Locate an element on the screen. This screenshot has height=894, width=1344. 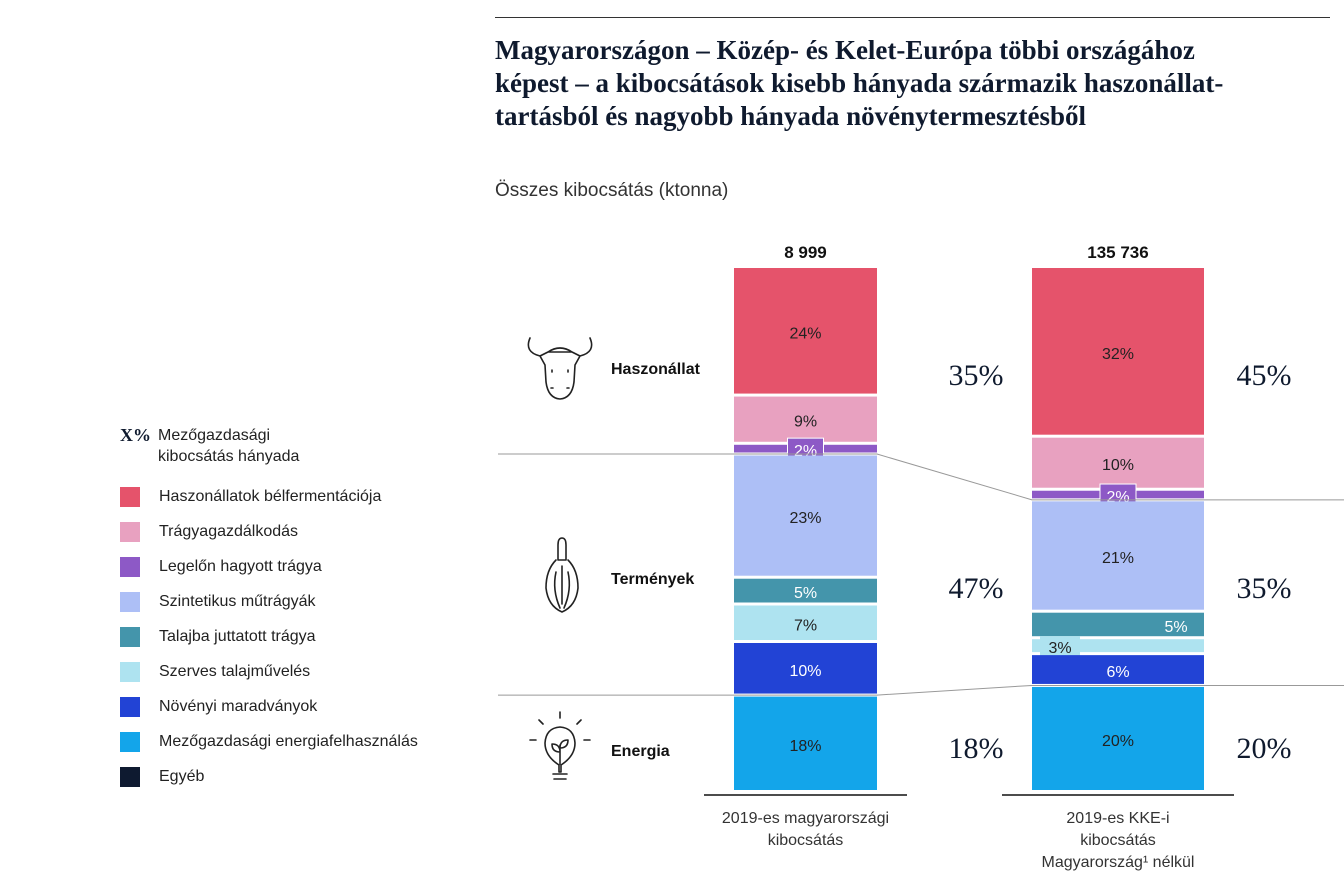
bar-total: 8 999 is located at coordinates (805, 252).